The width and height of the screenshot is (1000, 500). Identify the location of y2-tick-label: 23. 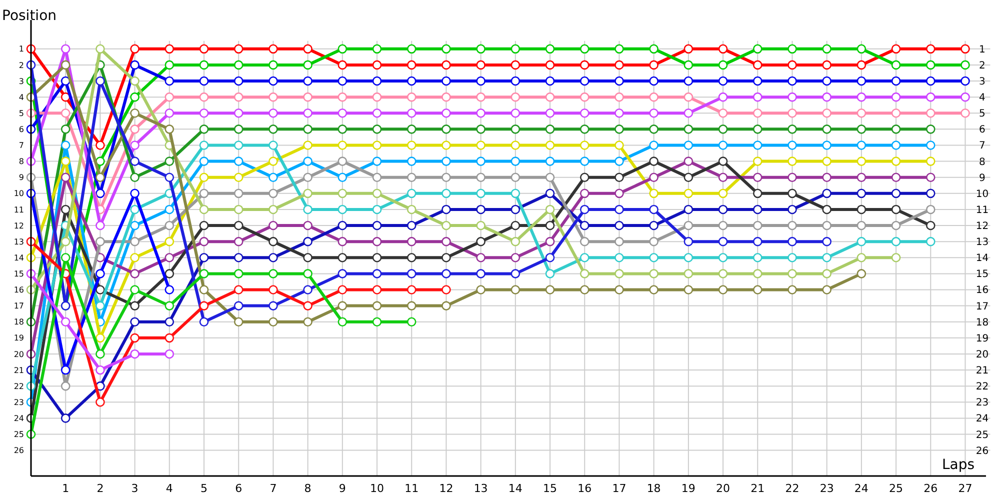
(982, 403).